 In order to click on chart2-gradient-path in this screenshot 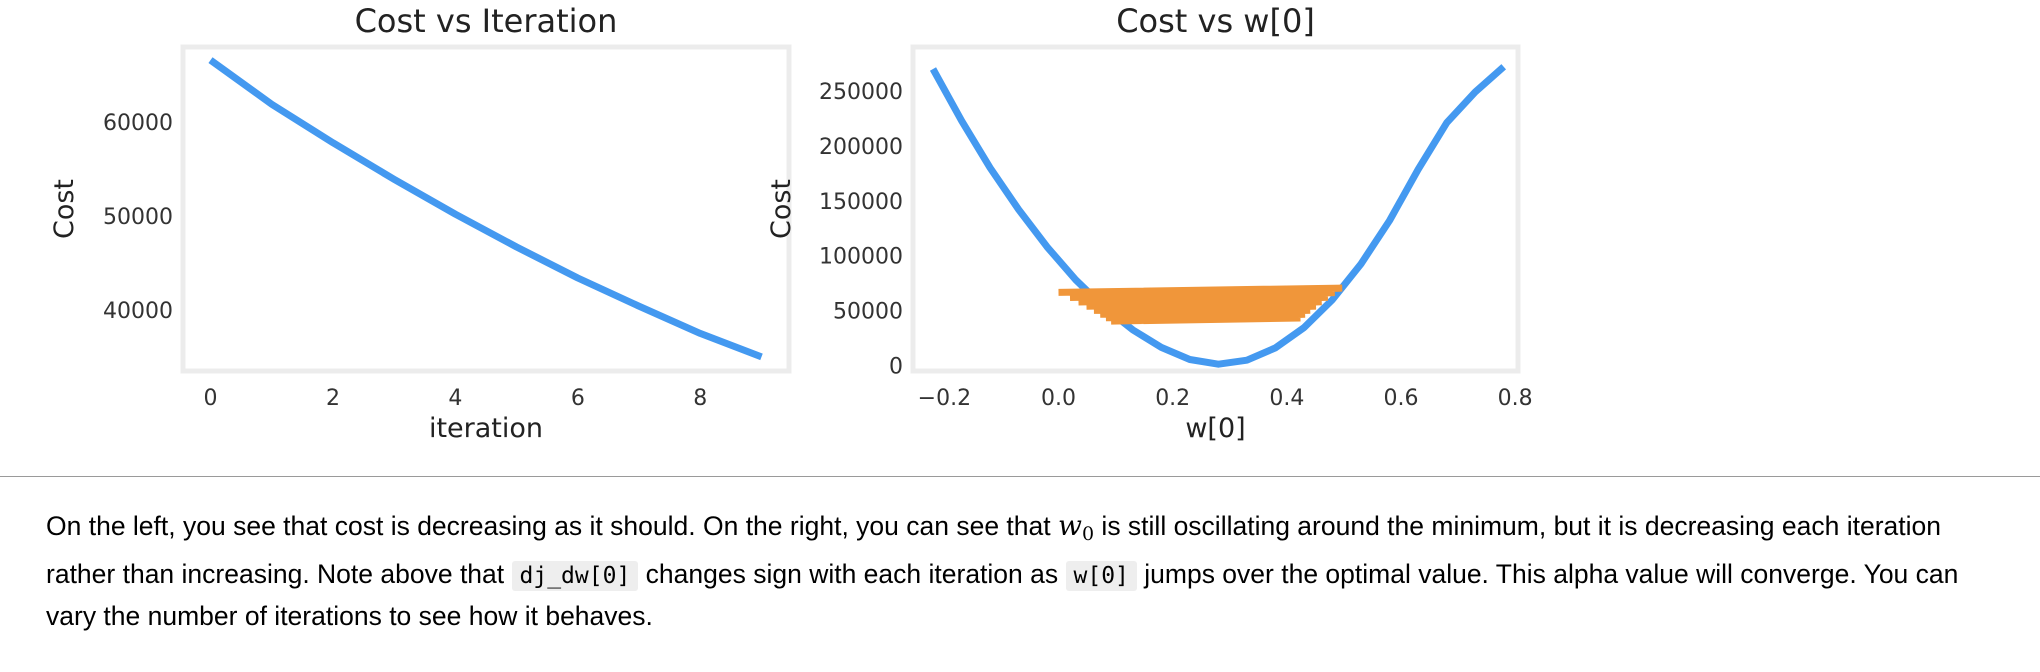, I will do `click(1200, 304)`.